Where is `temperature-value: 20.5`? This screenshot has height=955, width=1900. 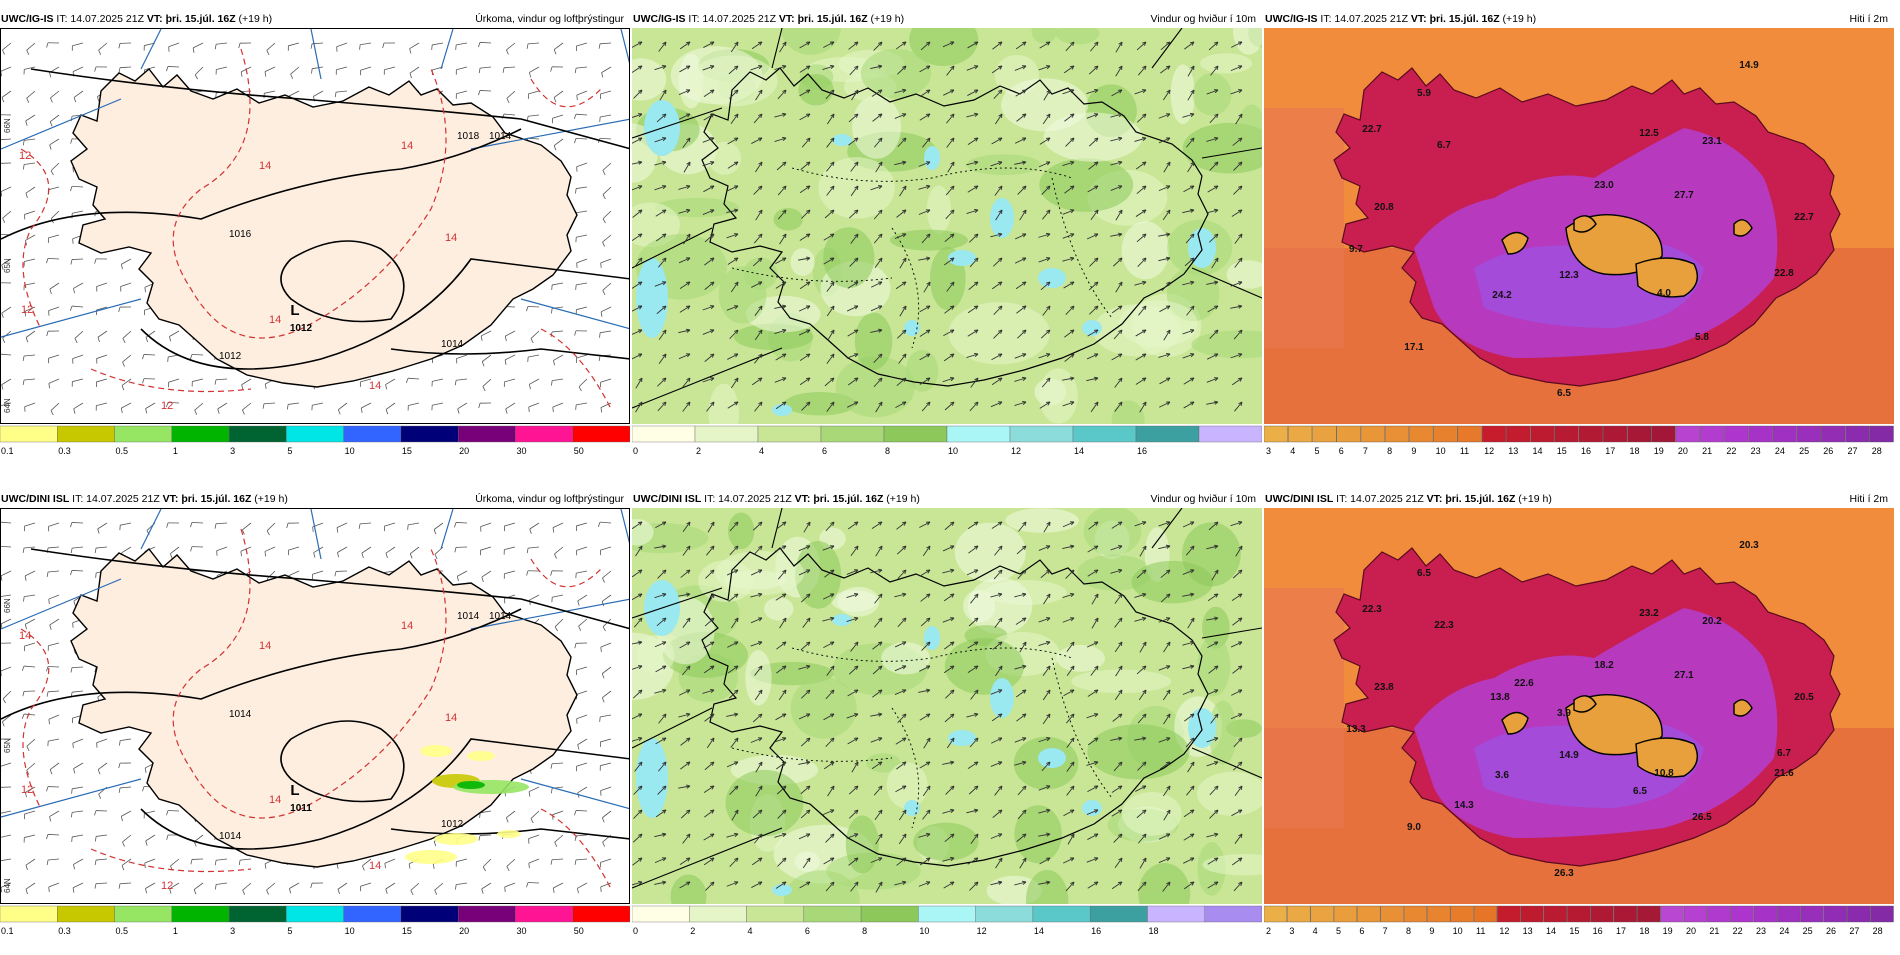
temperature-value: 20.5 is located at coordinates (1804, 697).